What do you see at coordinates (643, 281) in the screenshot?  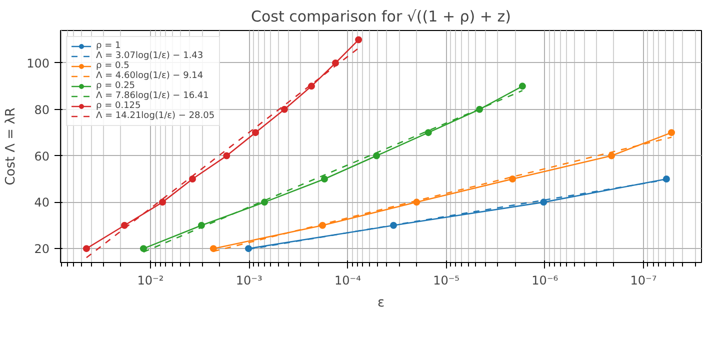 I see `x-tick-label: 10⁻⁷` at bounding box center [643, 281].